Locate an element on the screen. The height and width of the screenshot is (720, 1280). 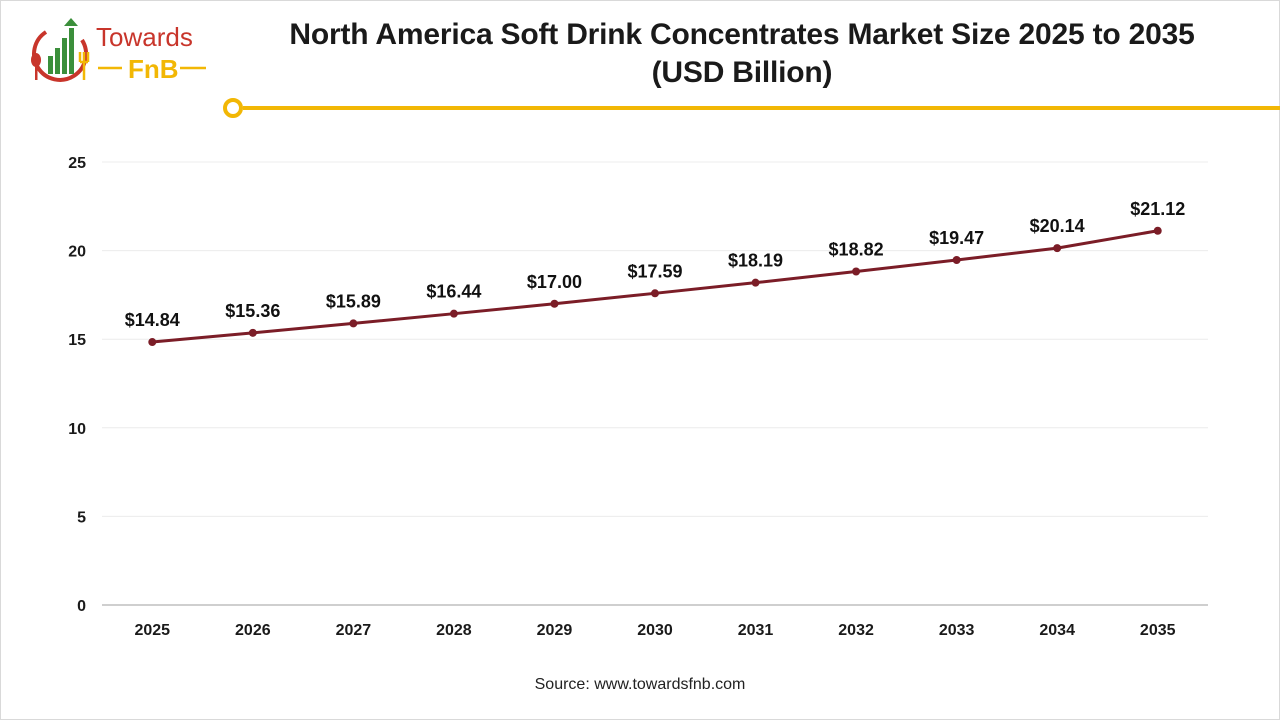
data-label: $19.47 is located at coordinates (956, 238).